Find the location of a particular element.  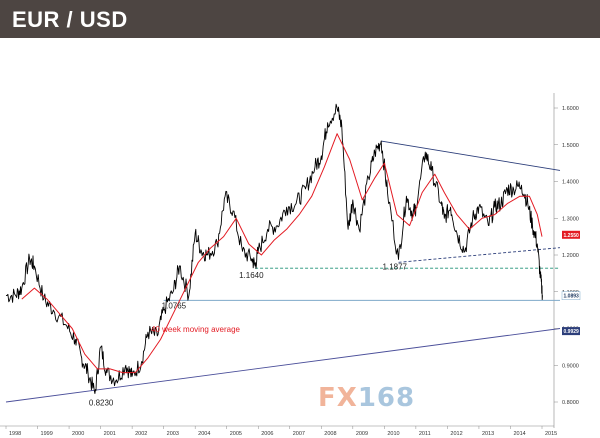

price-badge-label: 0.9929 is located at coordinates (572, 332).